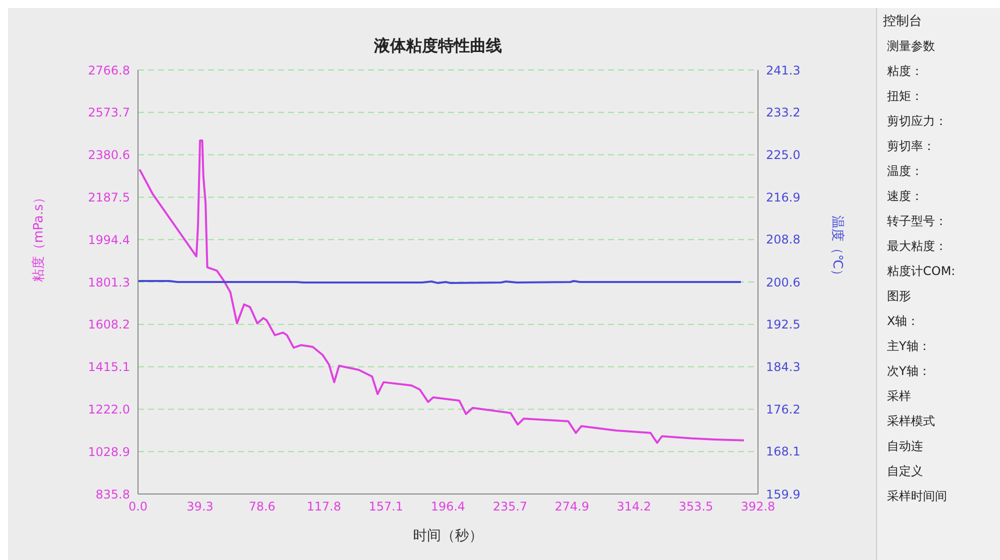  I want to click on text: 采样, so click(899, 396).